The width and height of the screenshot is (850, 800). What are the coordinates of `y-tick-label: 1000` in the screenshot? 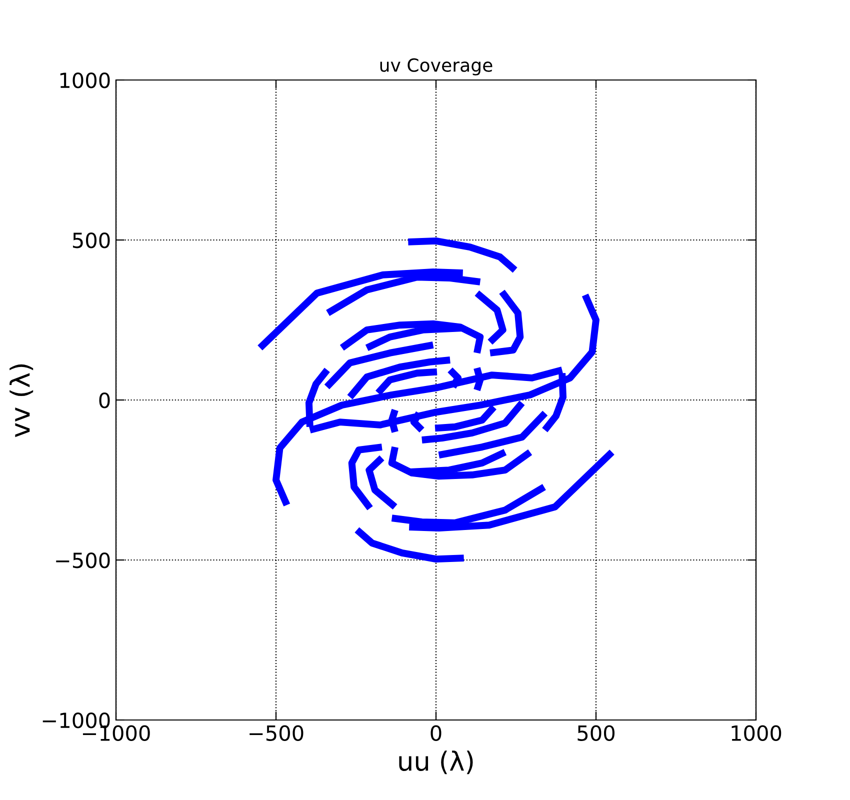 It's located at (85, 80).